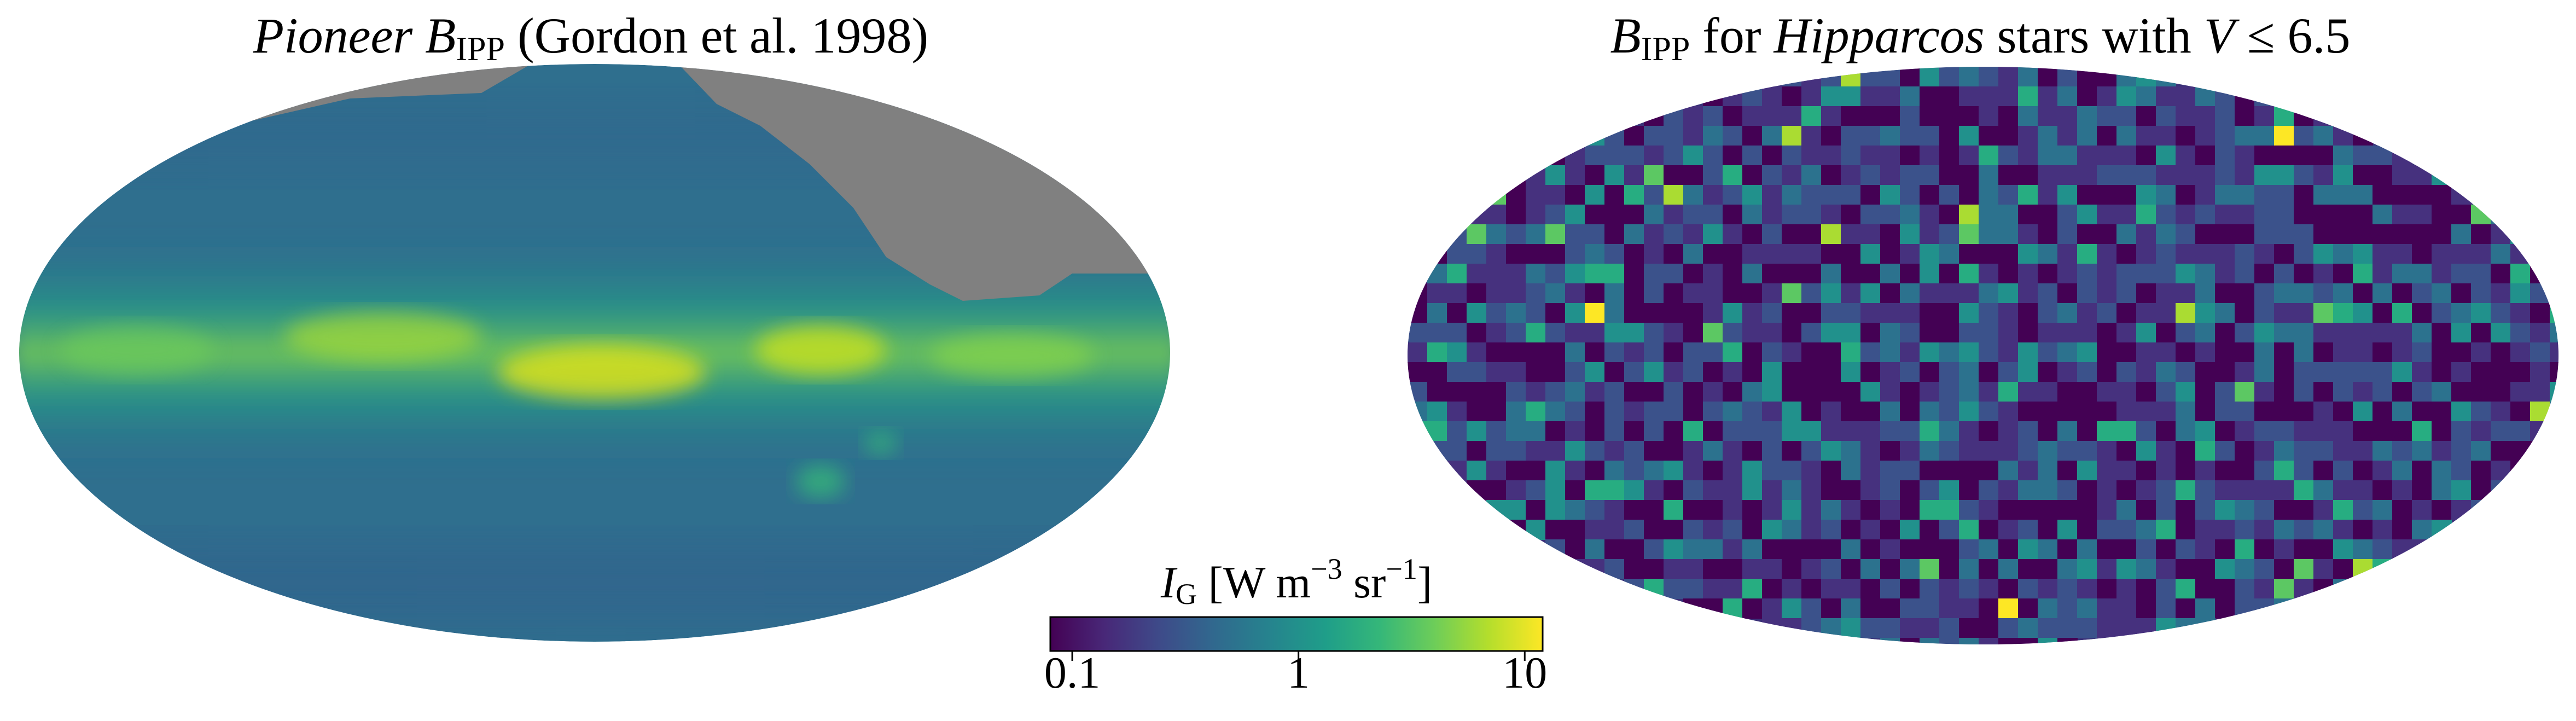 The image size is (2576, 721). Describe the element at coordinates (1296, 585) in the screenshot. I see `colorbar-label: IG [W m−3 sr−1]` at that location.